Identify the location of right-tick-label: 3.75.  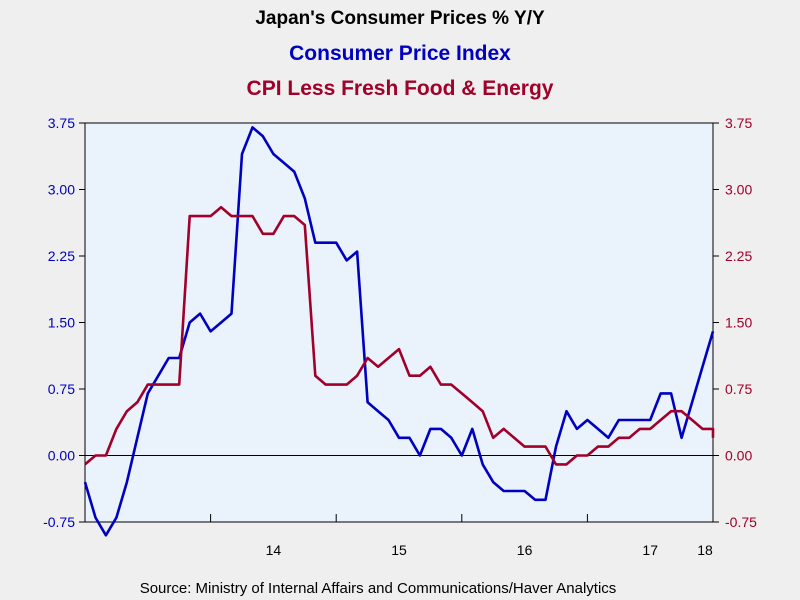
(738, 123).